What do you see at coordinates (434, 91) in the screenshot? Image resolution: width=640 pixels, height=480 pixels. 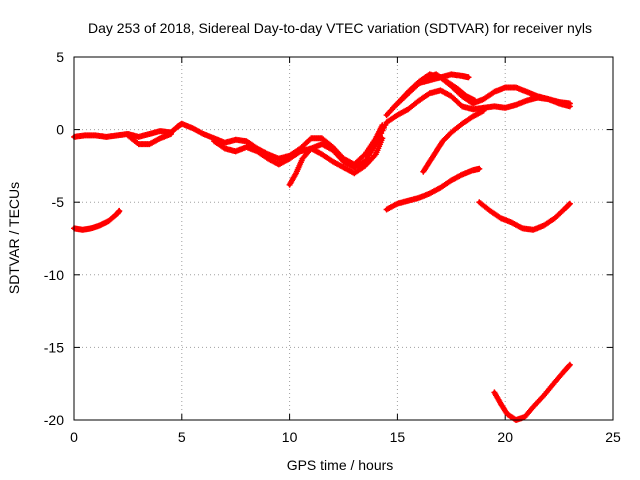 I see `series-track-peak-b` at bounding box center [434, 91].